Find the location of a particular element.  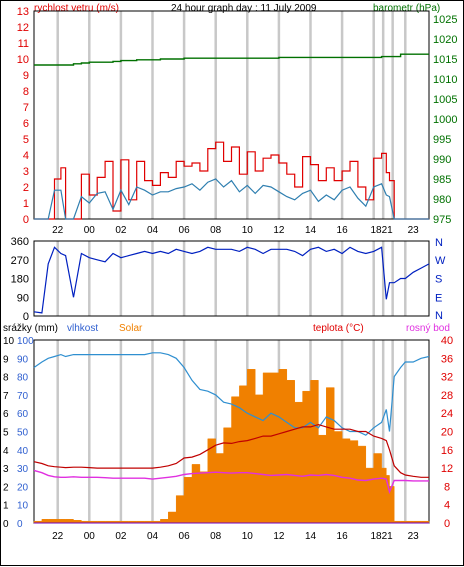

barometer-tick-label: 995 is located at coordinates (442, 140).